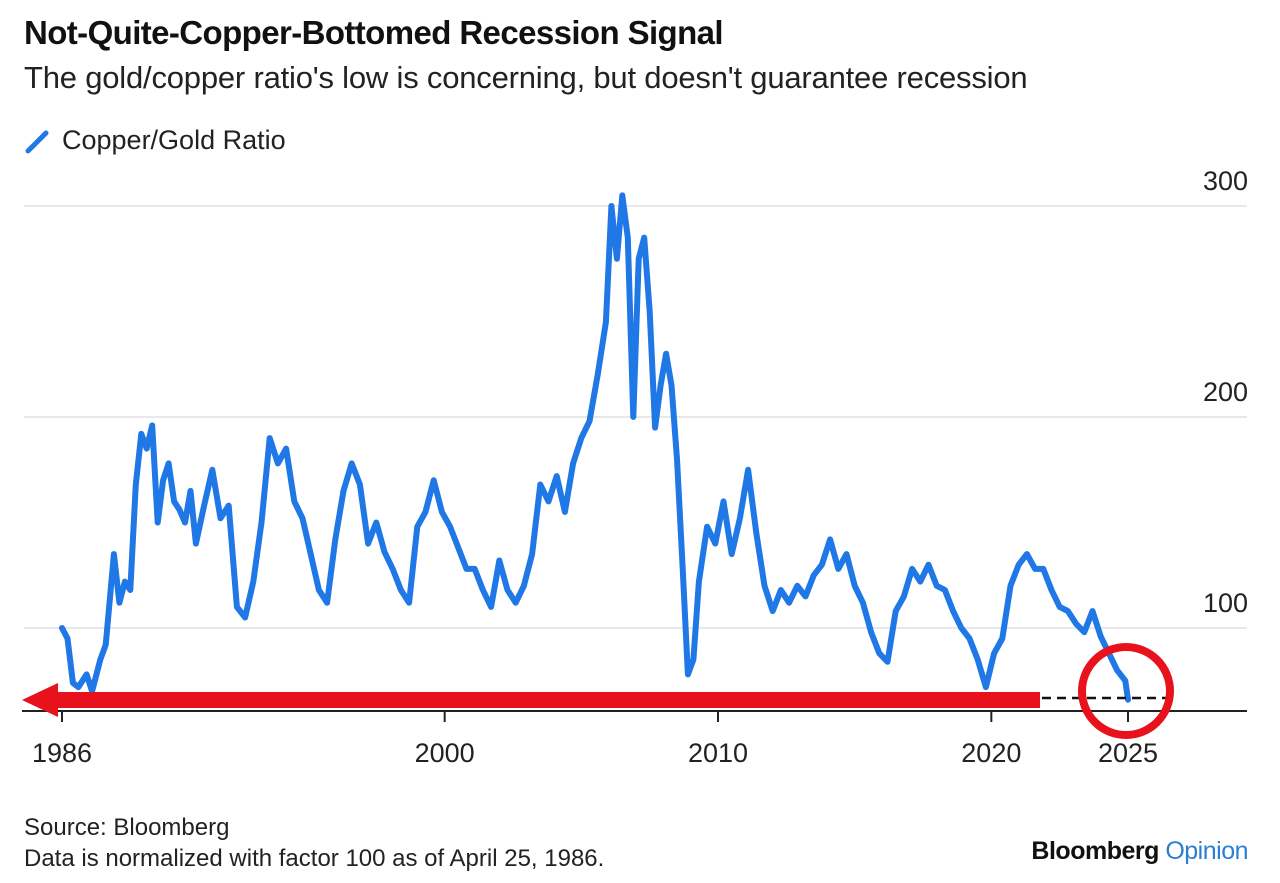 This screenshot has width=1280, height=883. I want to click on x-axis: 1986 2000 2010 2020 2025, so click(595, 739).